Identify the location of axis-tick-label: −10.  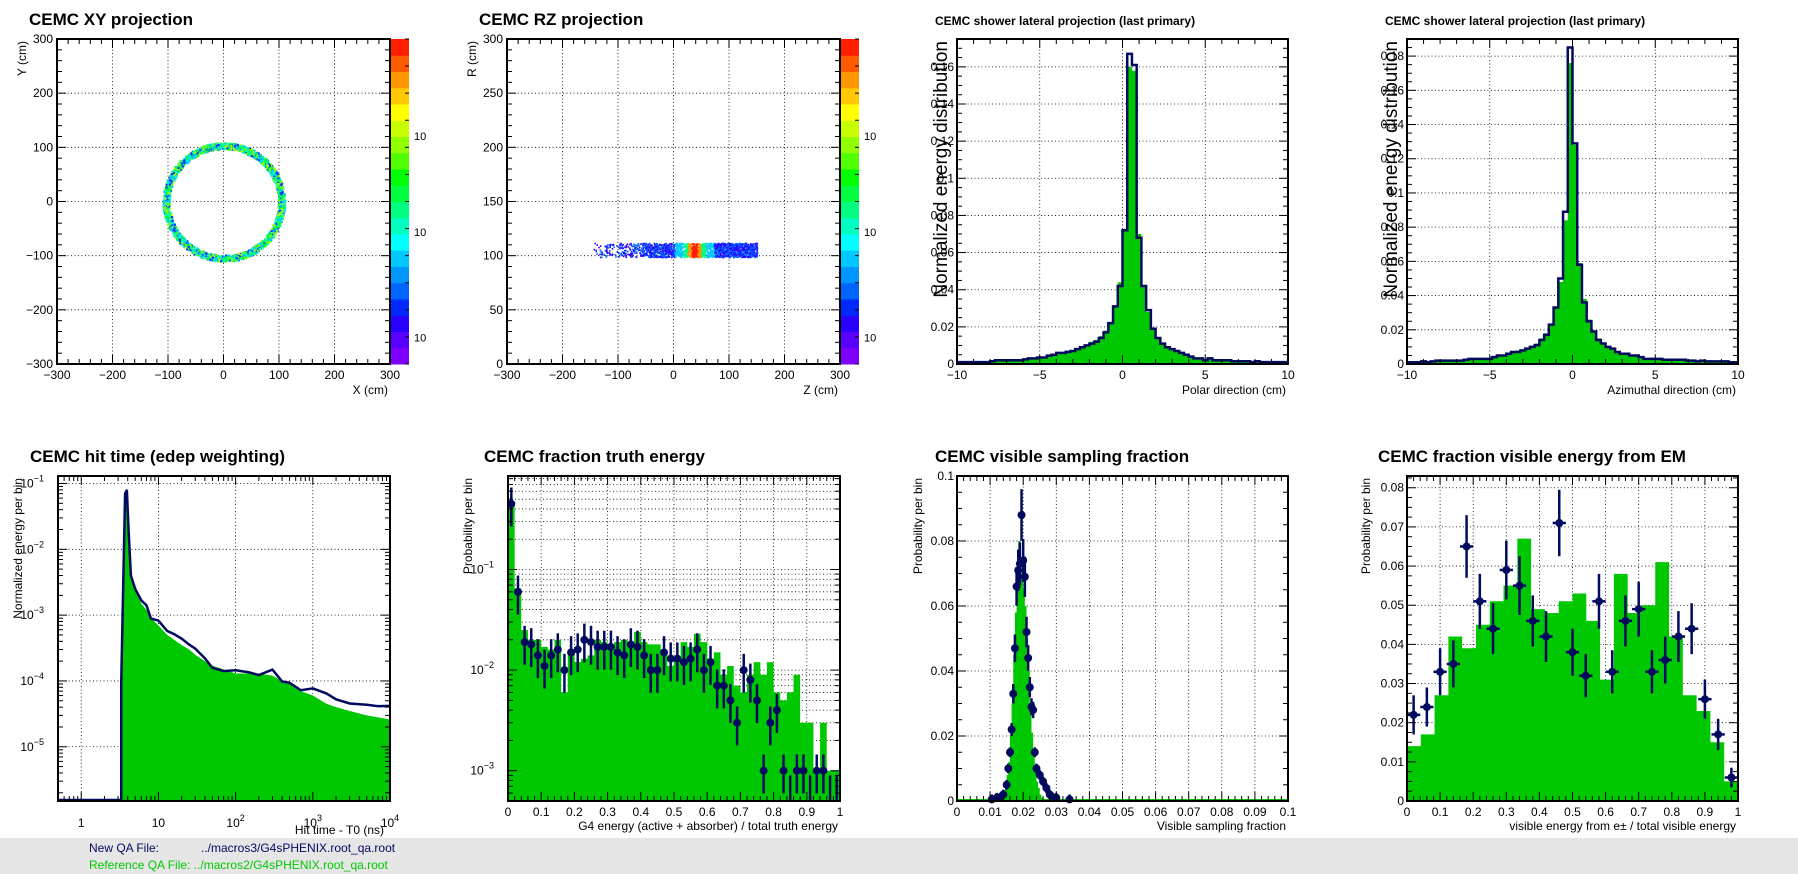
(1407, 375).